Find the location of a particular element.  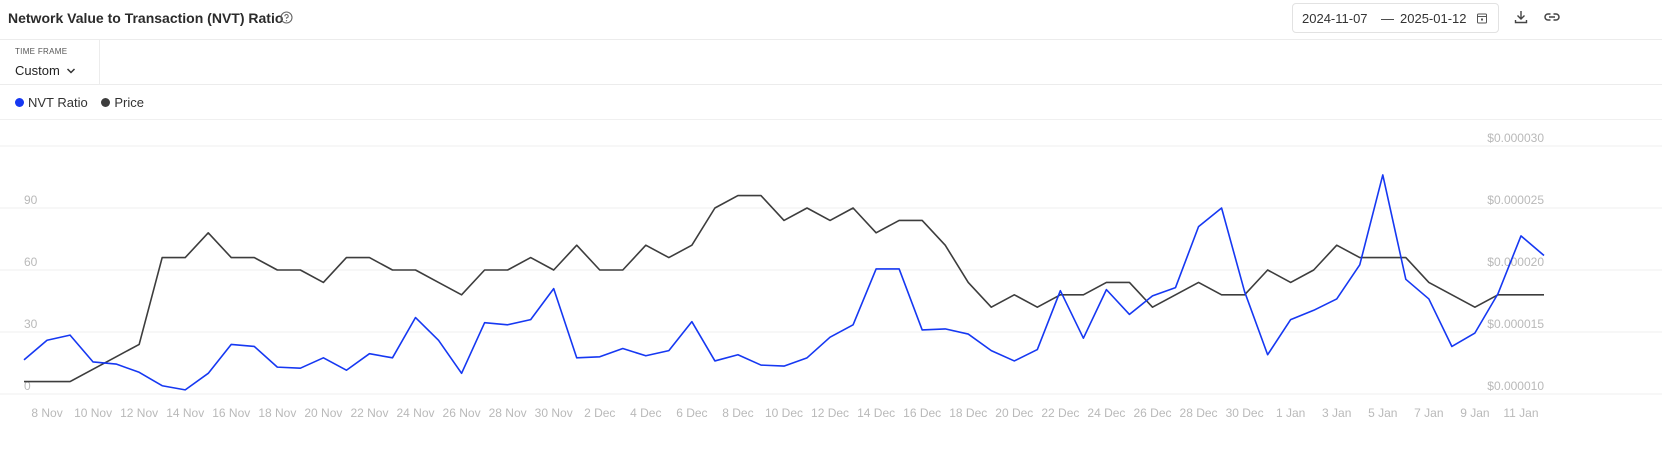

x-tick-label: 3 Jan is located at coordinates (1336, 413).